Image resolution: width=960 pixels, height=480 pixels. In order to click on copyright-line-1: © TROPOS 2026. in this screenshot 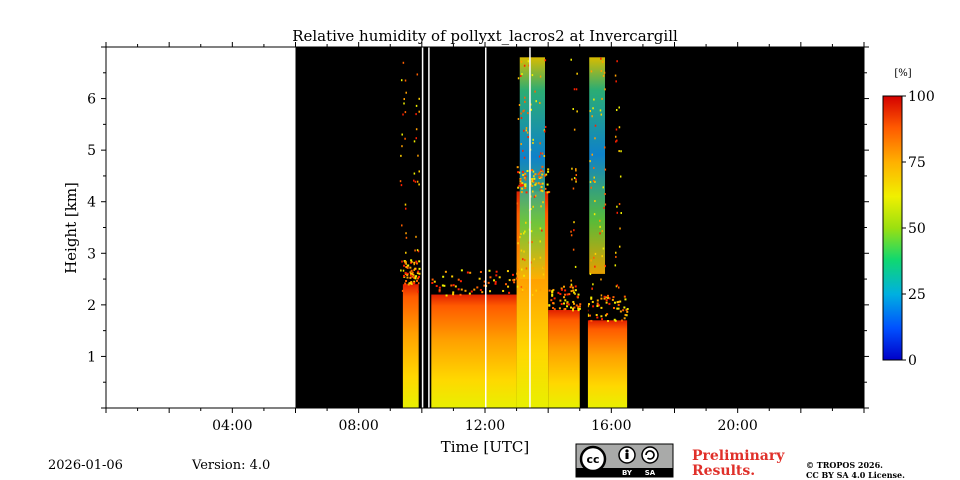, I will do `click(844, 465)`.